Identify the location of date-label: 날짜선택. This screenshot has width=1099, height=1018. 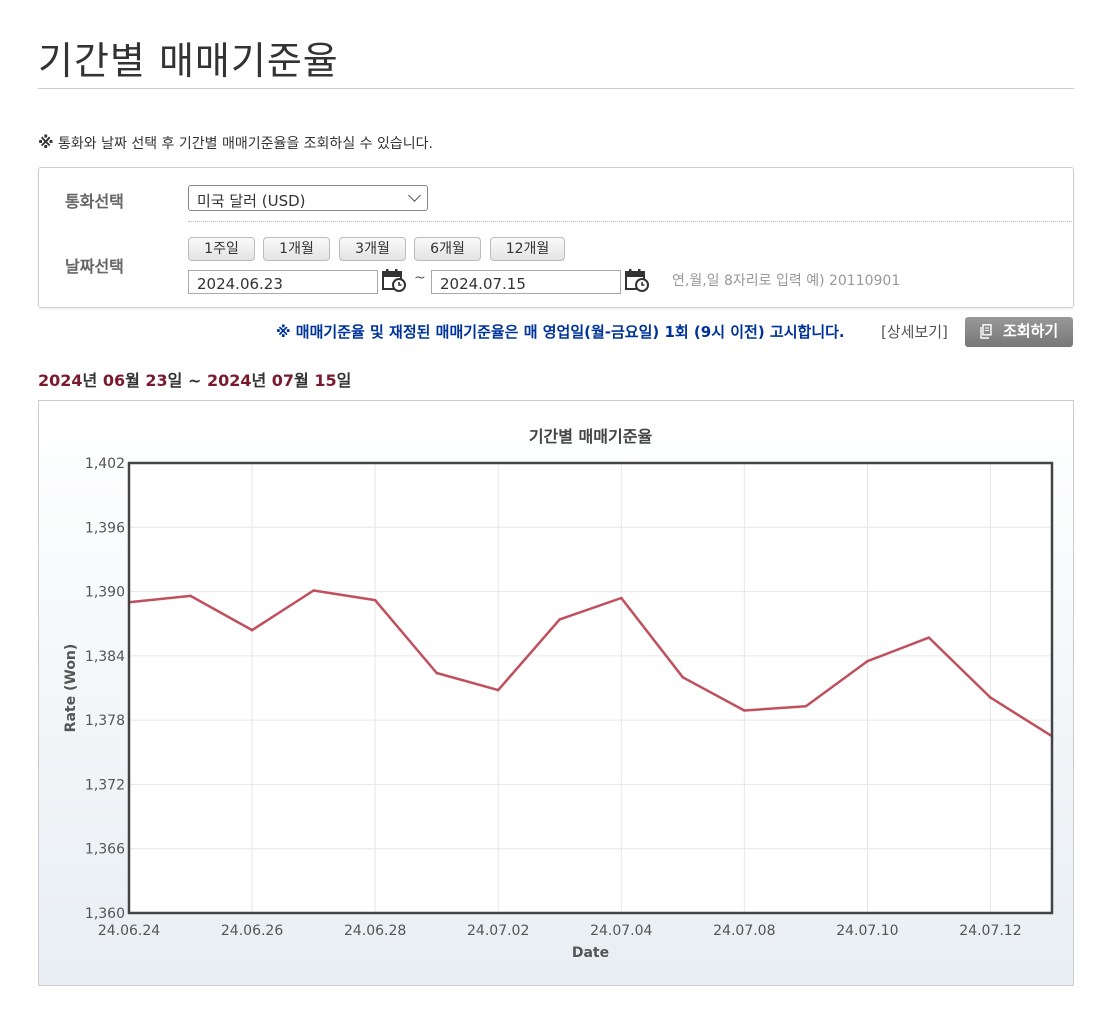
(94, 266).